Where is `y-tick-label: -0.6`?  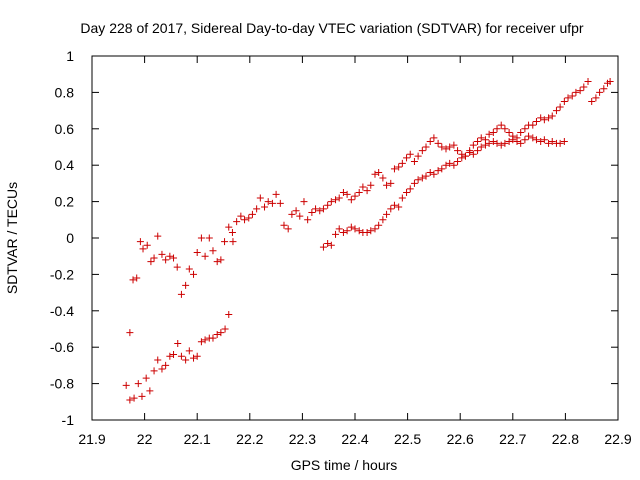 y-tick-label: -0.6 is located at coordinates (62, 347).